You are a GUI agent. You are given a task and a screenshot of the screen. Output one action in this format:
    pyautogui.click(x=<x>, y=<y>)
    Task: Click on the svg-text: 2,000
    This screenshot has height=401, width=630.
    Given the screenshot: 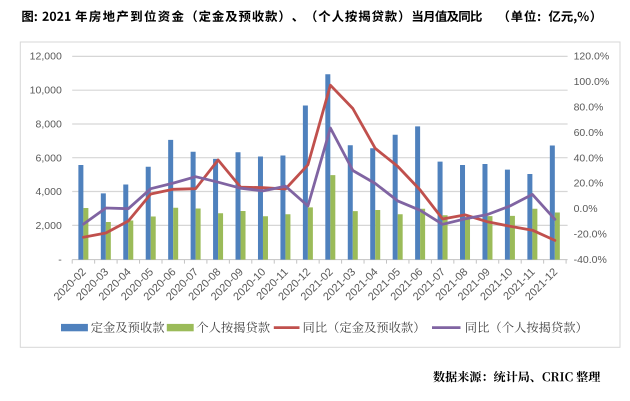 What is the action you would take?
    pyautogui.click(x=49, y=226)
    